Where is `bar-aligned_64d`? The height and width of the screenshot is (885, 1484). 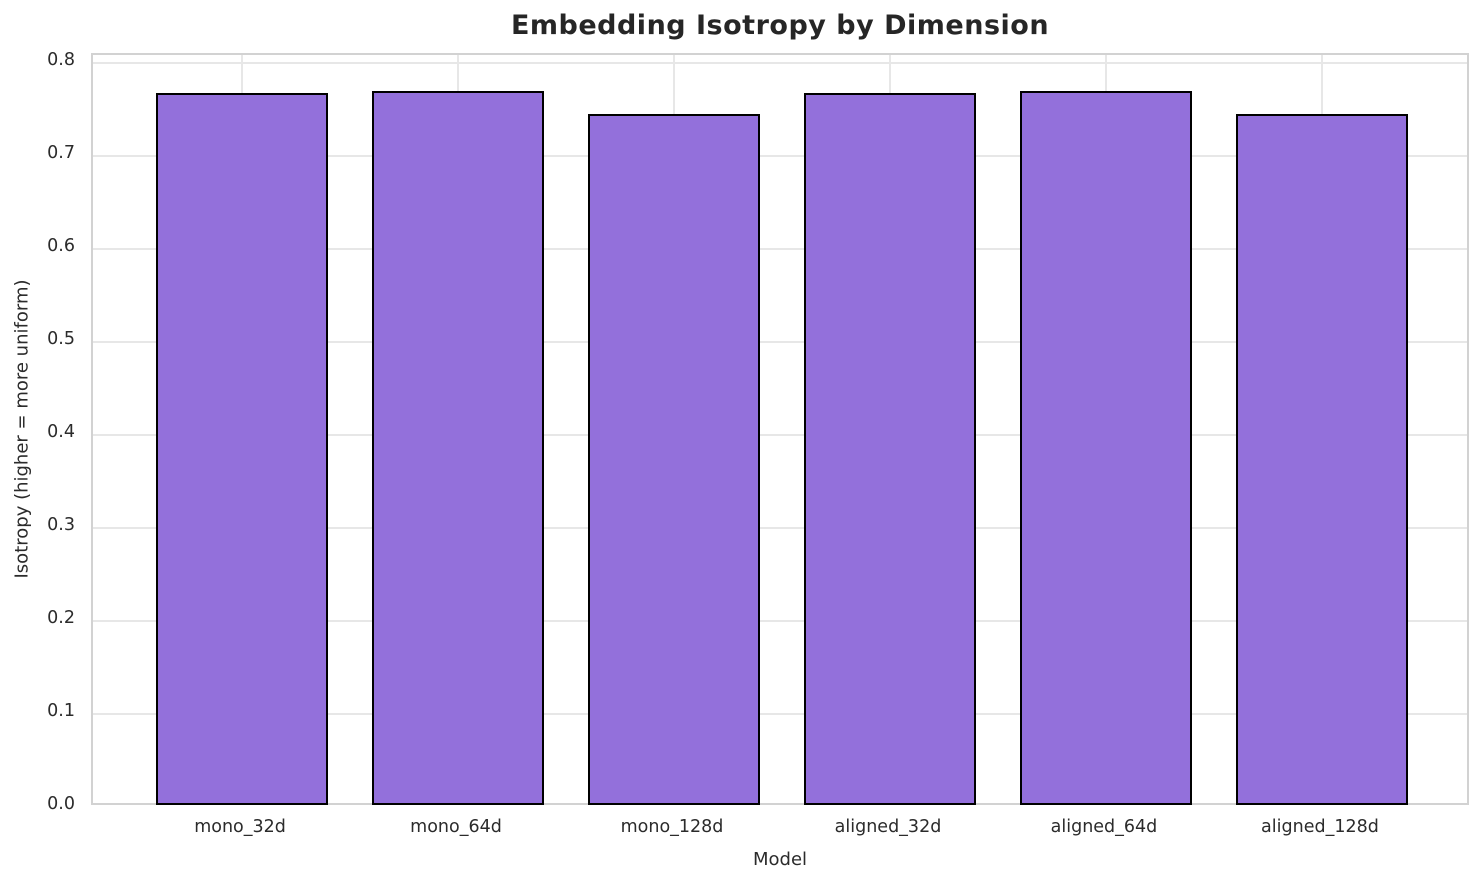 bar-aligned_64d is located at coordinates (1106, 448).